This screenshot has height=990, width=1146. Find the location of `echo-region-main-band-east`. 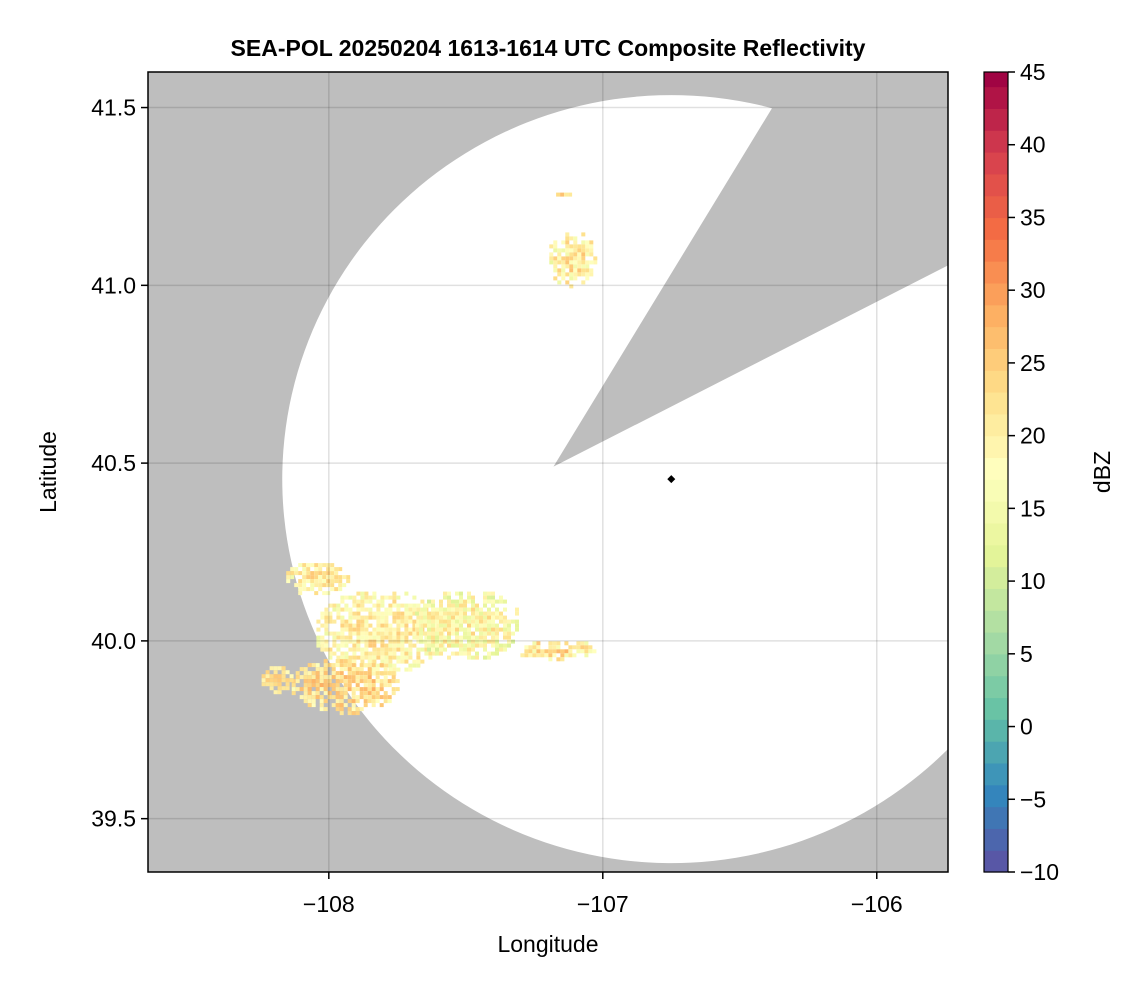

echo-region-main-band-east is located at coordinates (467, 625).